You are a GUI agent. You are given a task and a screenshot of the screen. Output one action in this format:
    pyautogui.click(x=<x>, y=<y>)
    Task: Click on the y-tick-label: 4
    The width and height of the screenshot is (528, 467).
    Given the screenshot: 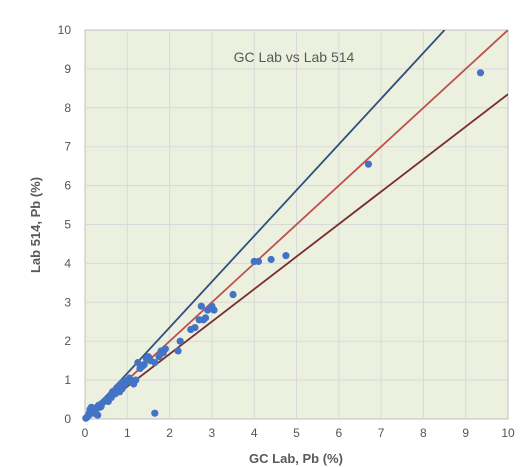 What is the action you would take?
    pyautogui.click(x=67, y=263)
    